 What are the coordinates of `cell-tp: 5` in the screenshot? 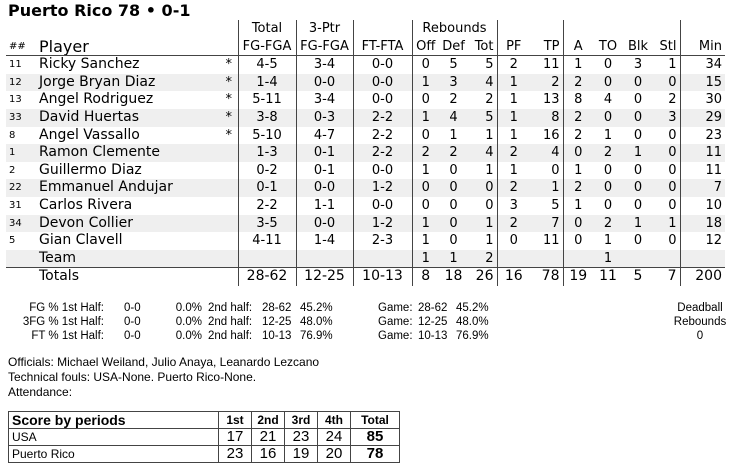 It's located at (555, 205).